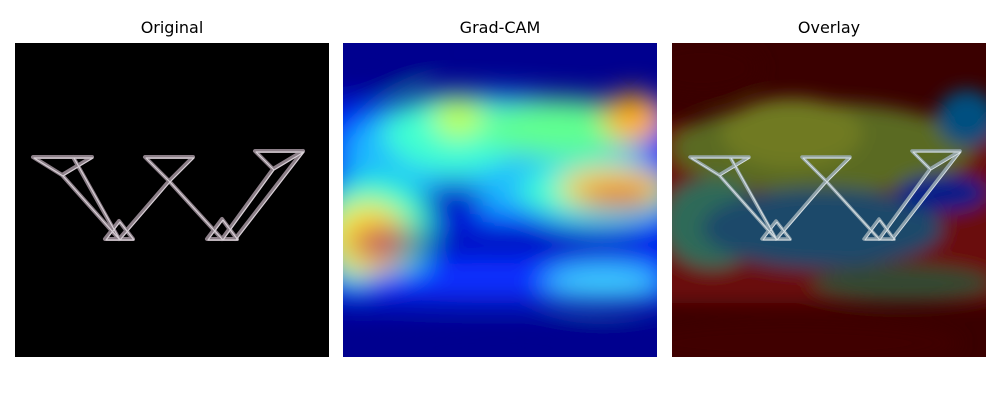  I want to click on original-title: Original, so click(172, 27).